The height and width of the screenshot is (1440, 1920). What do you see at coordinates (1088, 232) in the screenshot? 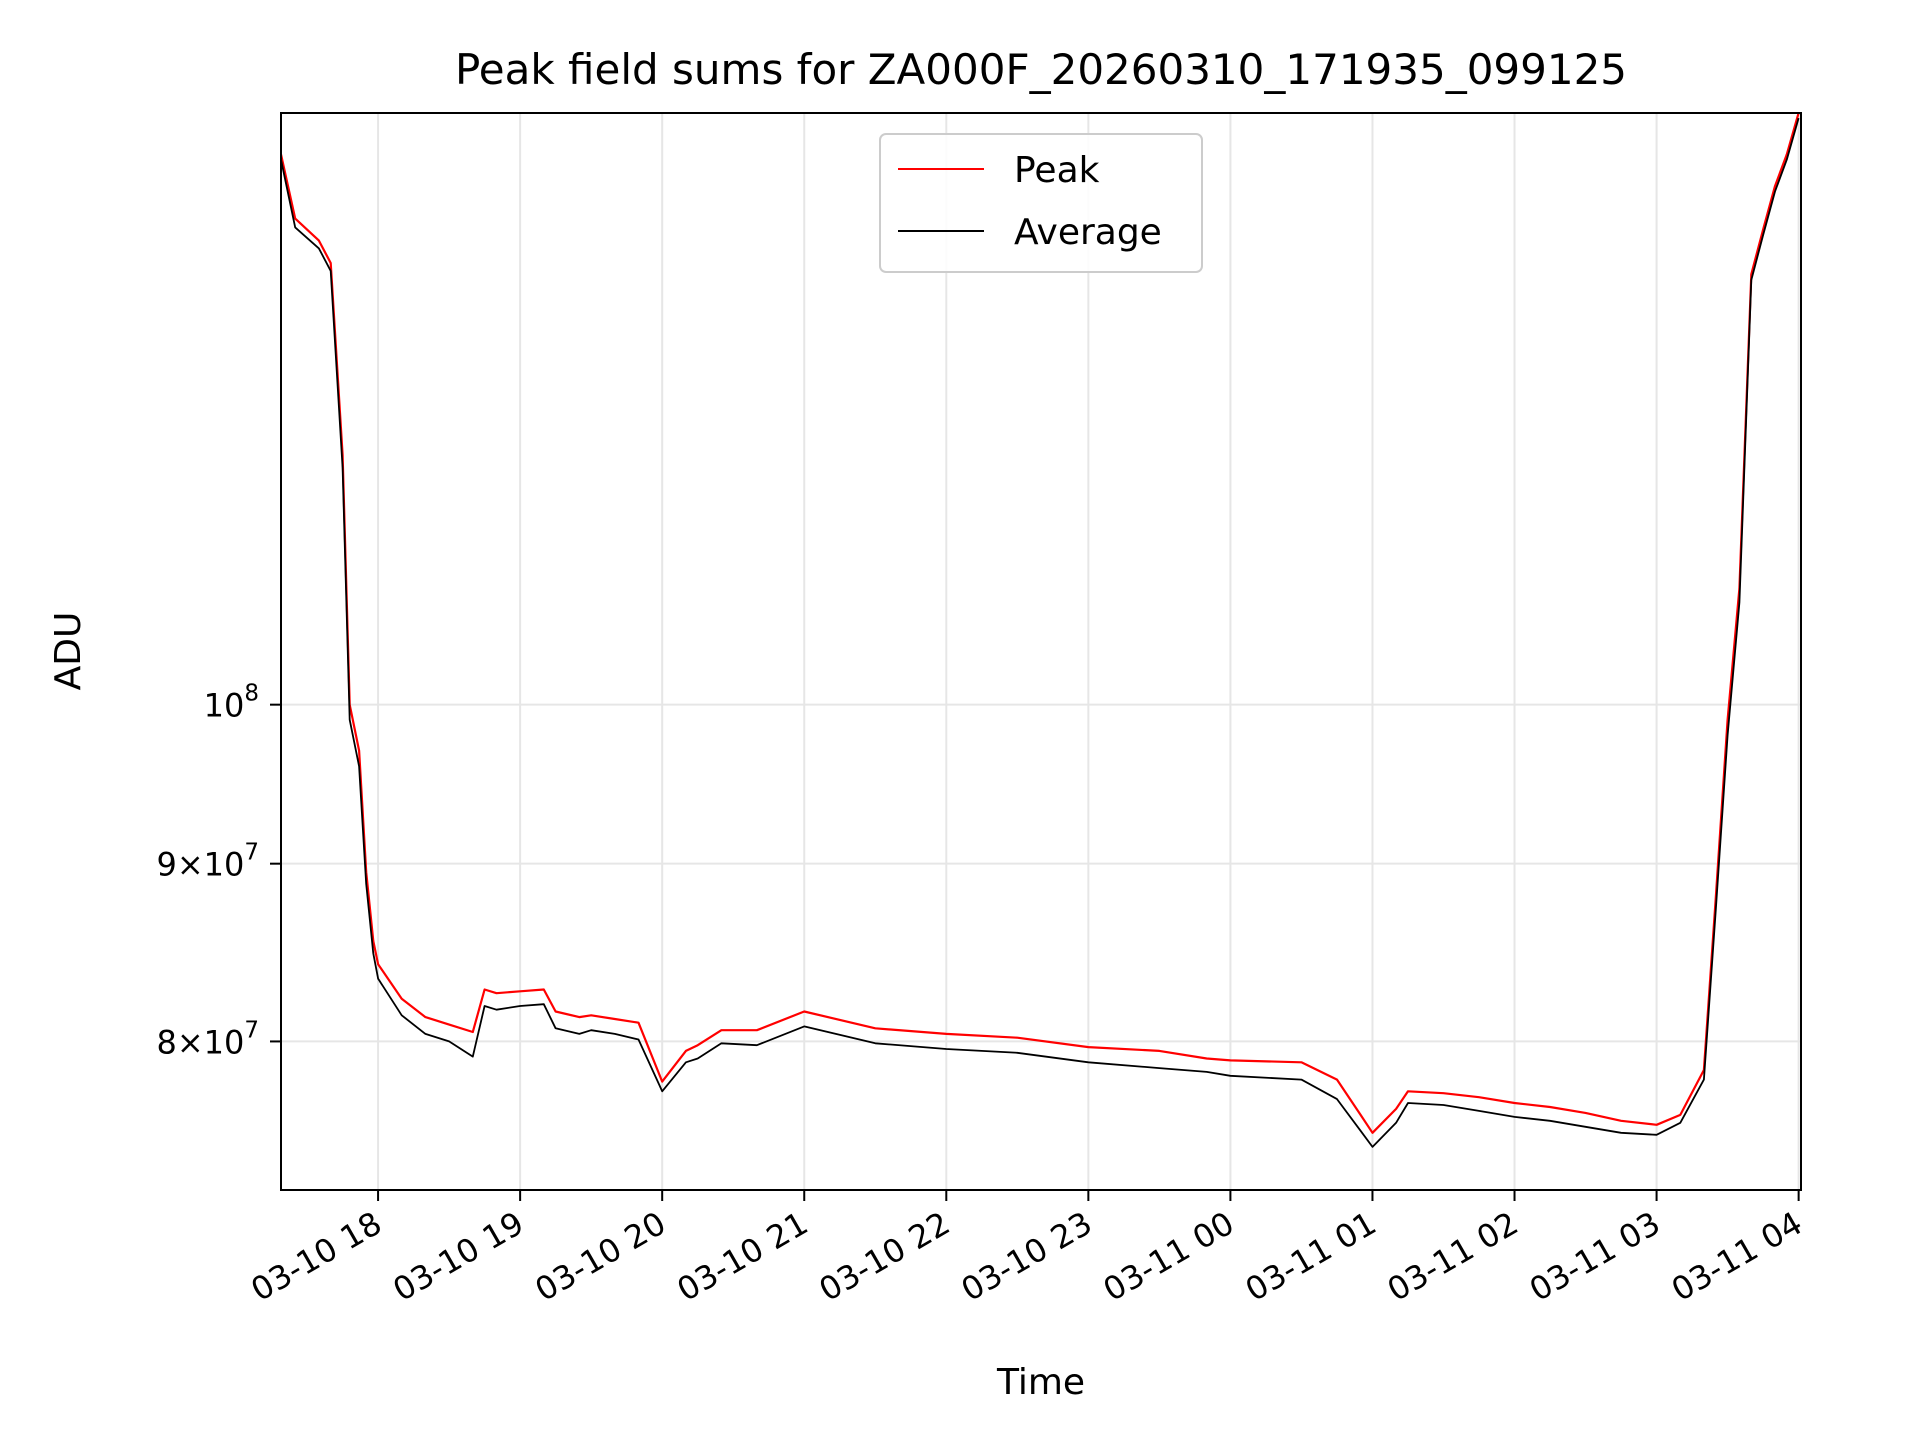
I see `legend-label-average: Average` at bounding box center [1088, 232].